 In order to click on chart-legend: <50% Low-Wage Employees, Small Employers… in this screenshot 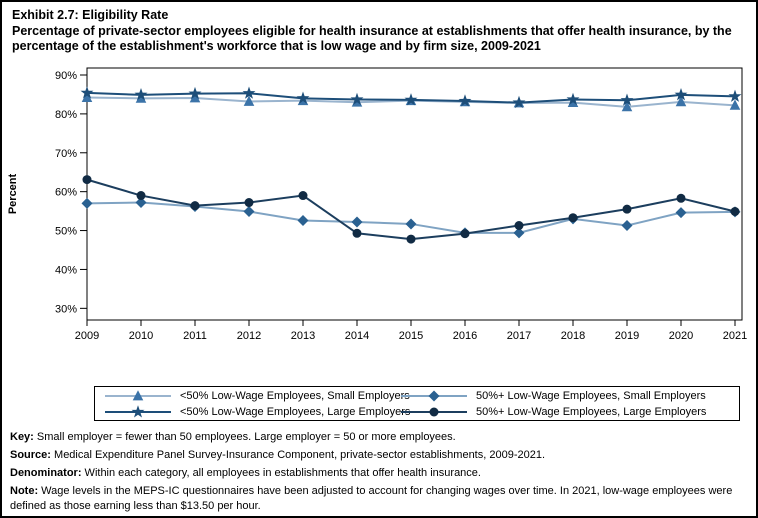, I will do `click(417, 403)`.